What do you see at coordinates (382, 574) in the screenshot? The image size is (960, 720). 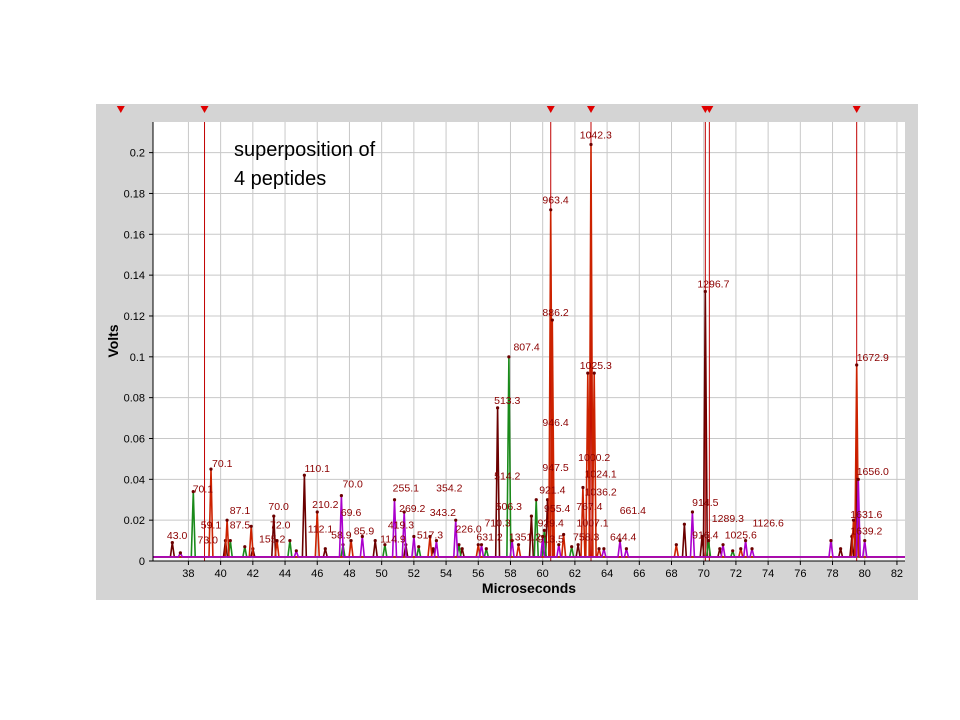 I see `x-tick-label: 50` at bounding box center [382, 574].